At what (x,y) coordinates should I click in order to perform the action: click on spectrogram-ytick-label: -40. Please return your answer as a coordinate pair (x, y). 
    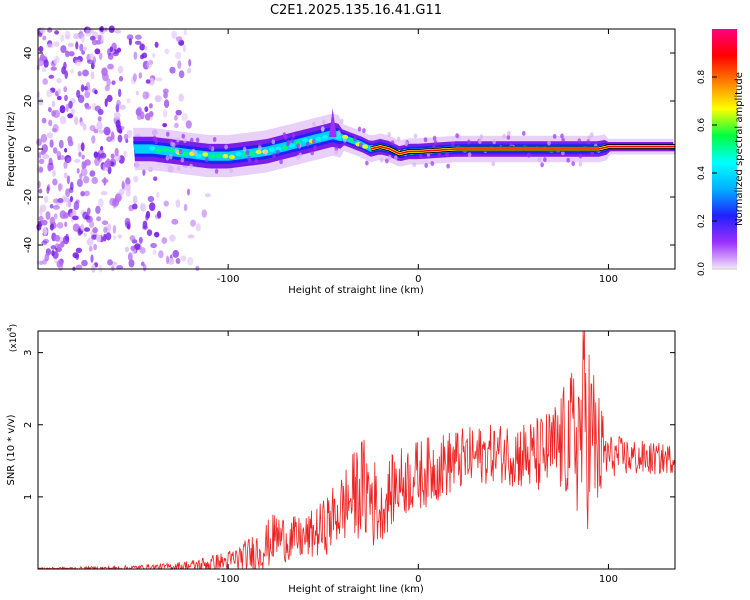
    Looking at the image, I should click on (28, 245).